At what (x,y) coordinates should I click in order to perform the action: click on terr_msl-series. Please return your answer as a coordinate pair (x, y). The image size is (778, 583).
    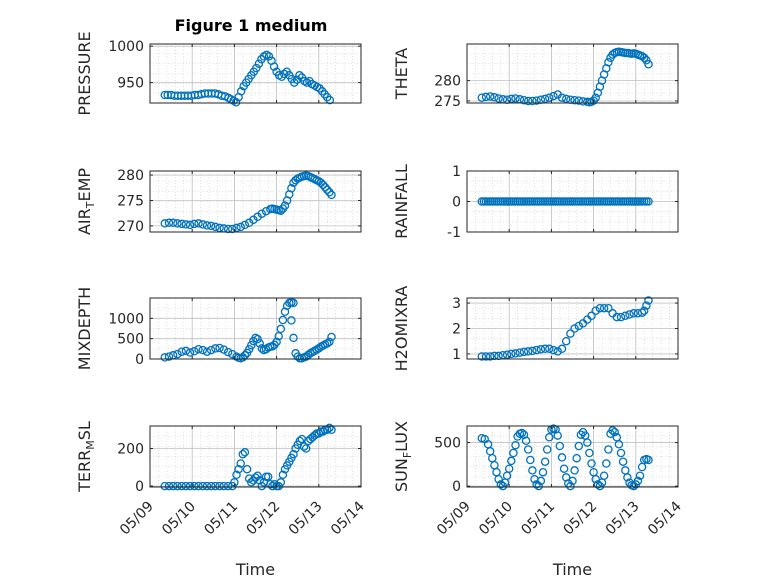
    Looking at the image, I should click on (248, 457).